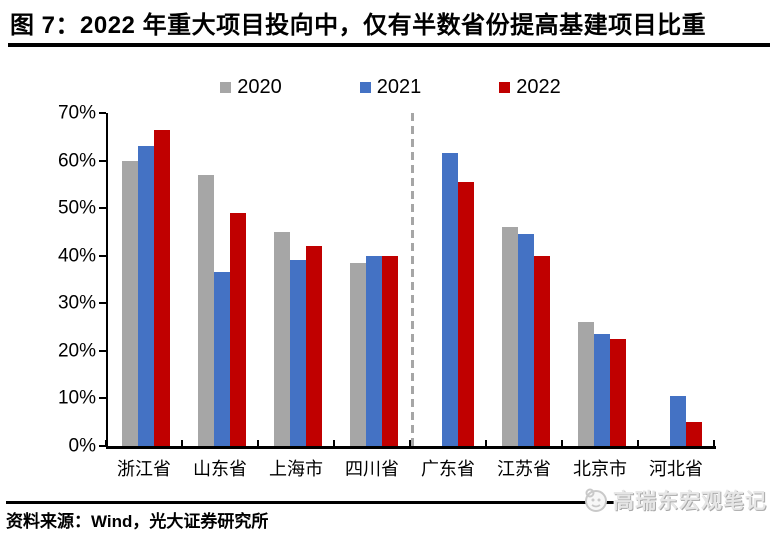 This screenshot has height=535, width=781. I want to click on x-axis-ticks, so click(410, 443).